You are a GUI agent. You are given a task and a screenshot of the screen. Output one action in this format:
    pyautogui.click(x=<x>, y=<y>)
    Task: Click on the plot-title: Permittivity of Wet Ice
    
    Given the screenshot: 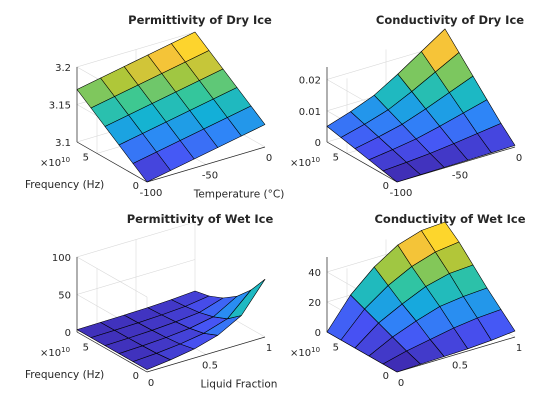 What is the action you would take?
    pyautogui.click(x=200, y=219)
    